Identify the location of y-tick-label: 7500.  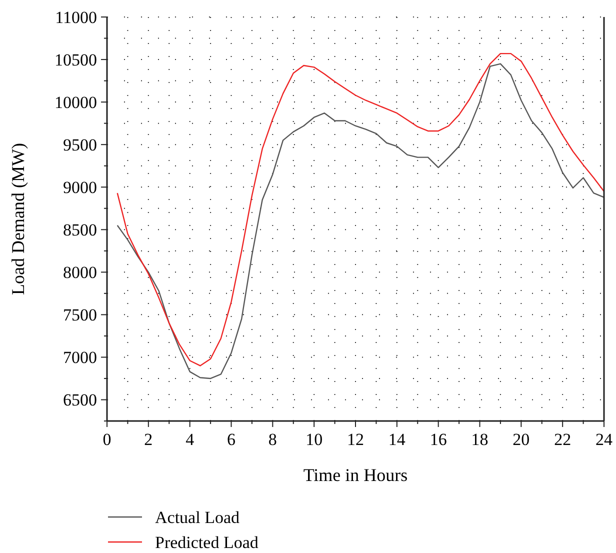
(80, 315).